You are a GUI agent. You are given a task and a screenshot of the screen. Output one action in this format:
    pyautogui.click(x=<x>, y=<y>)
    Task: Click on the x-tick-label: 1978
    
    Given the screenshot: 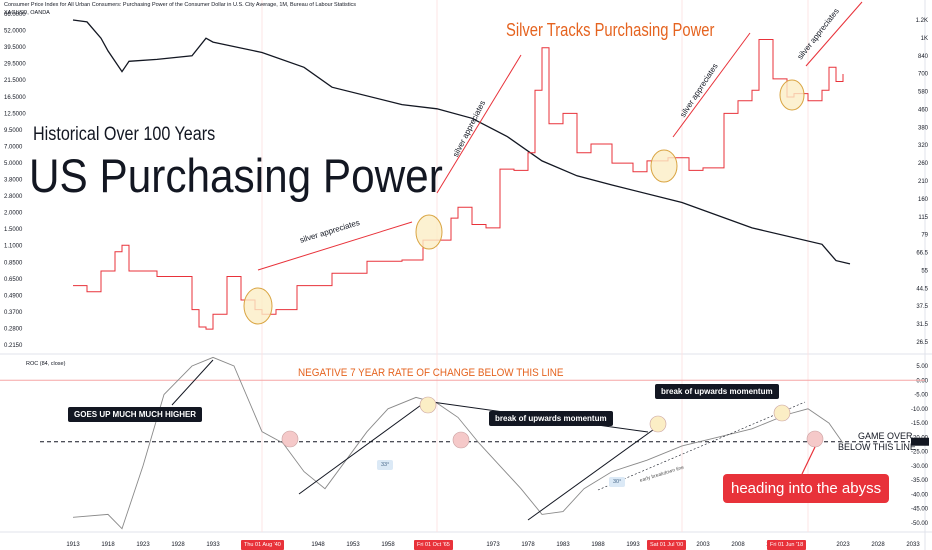 What is the action you would take?
    pyautogui.click(x=528, y=545)
    